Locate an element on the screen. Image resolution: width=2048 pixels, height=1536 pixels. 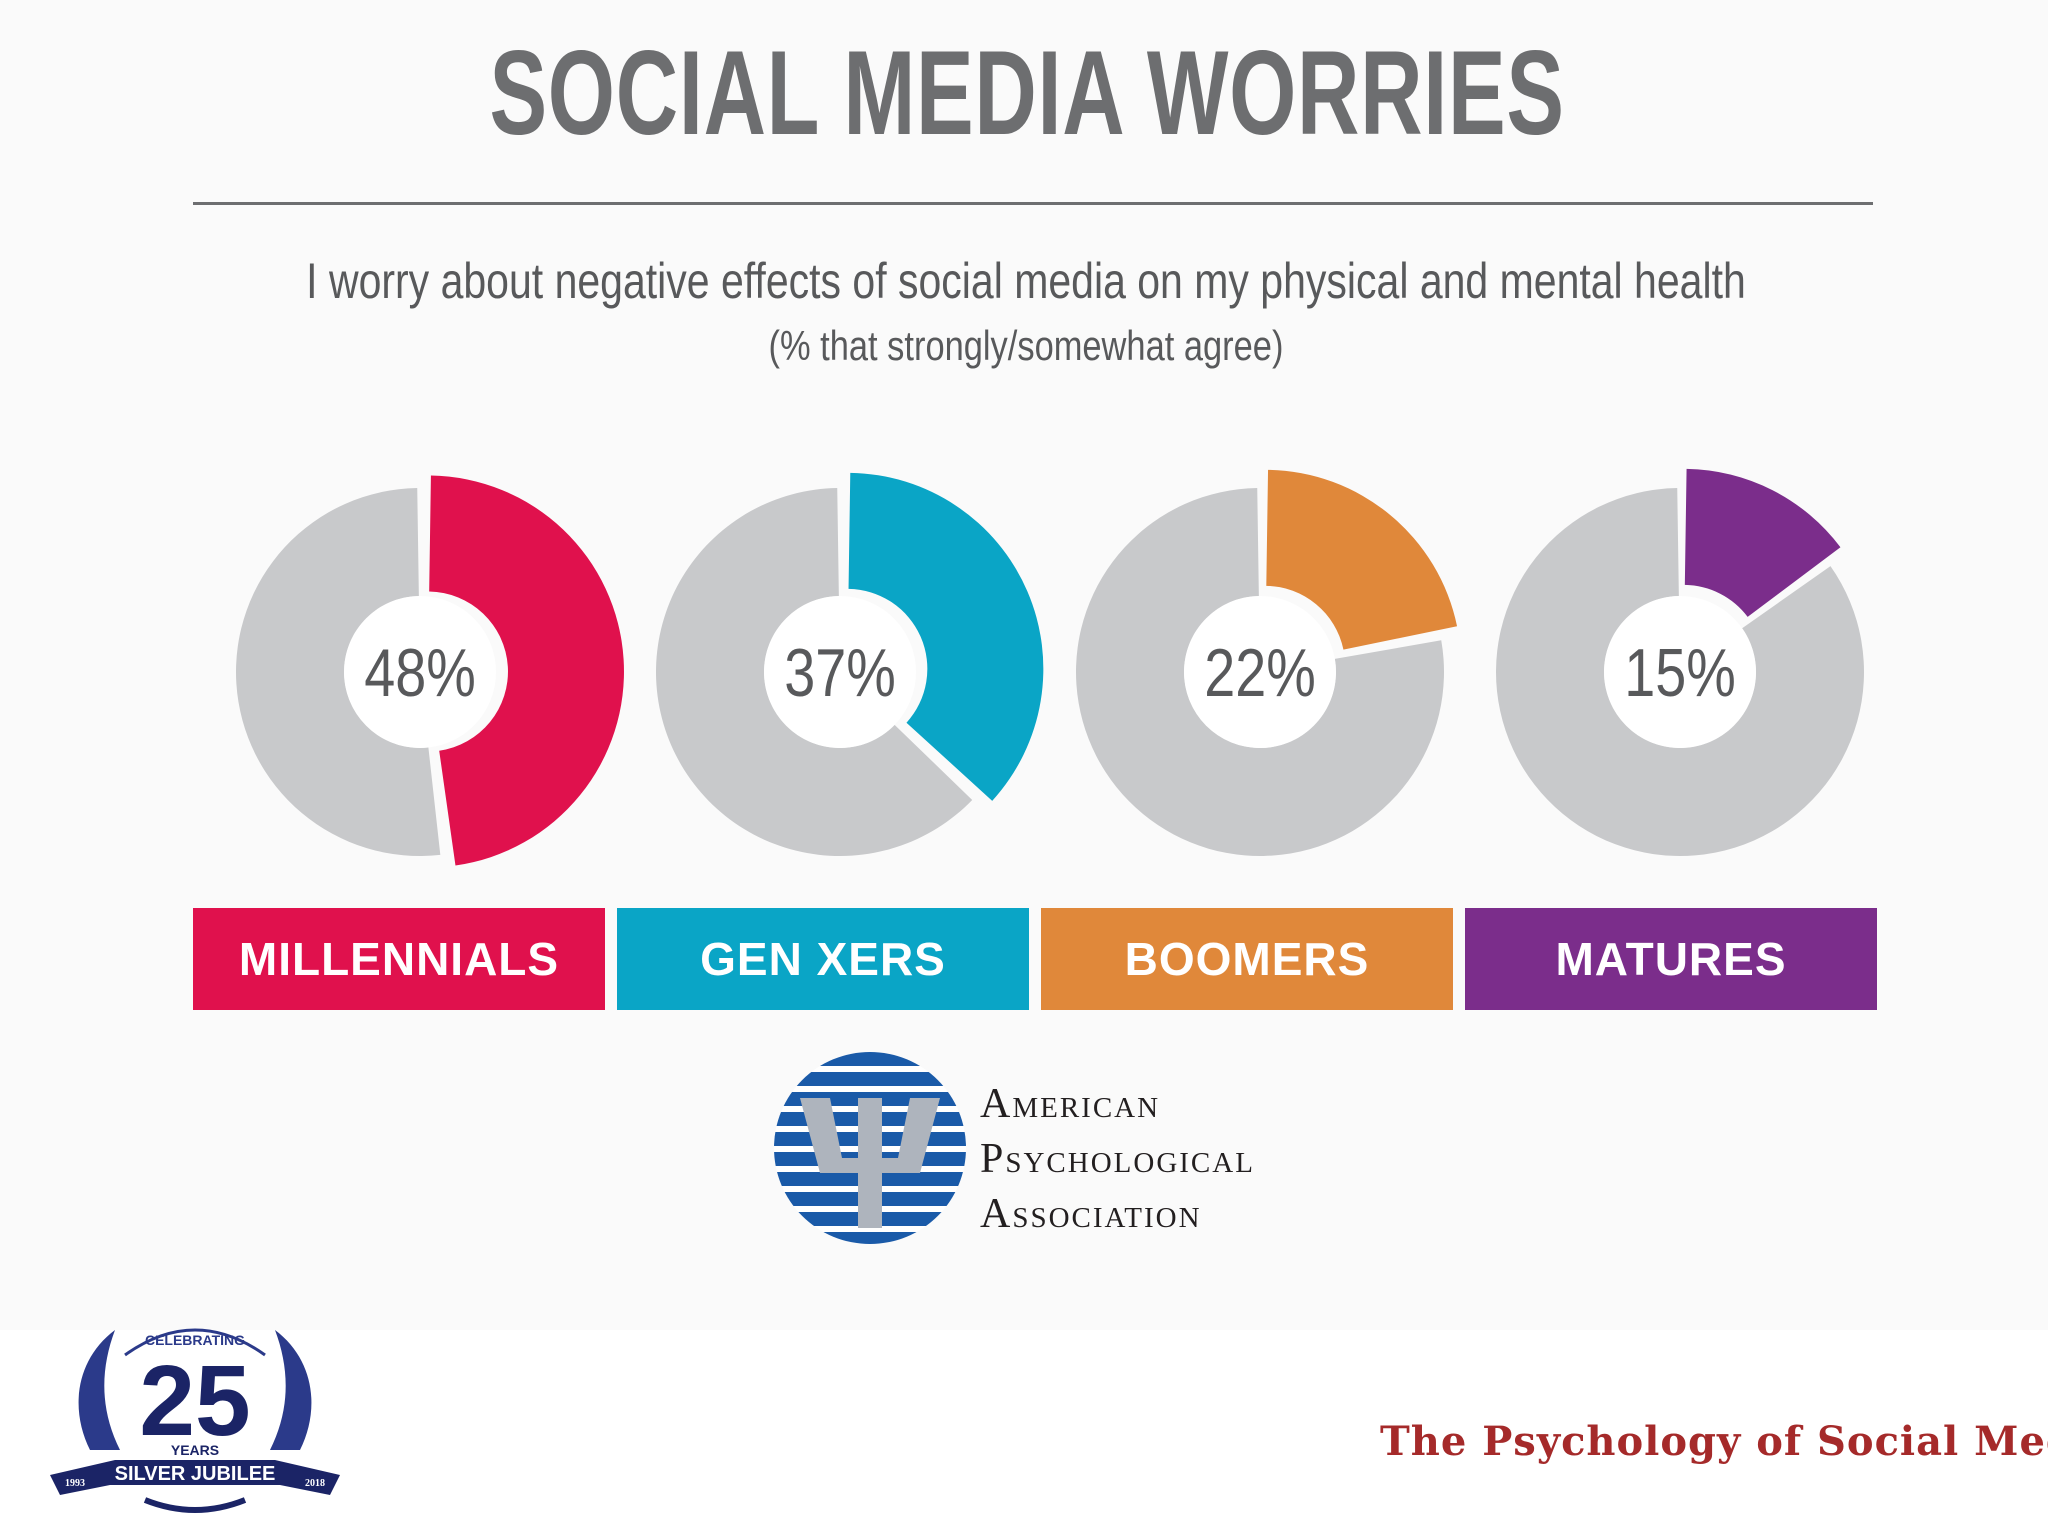
jubilee-number: 25 is located at coordinates (194, 1401).